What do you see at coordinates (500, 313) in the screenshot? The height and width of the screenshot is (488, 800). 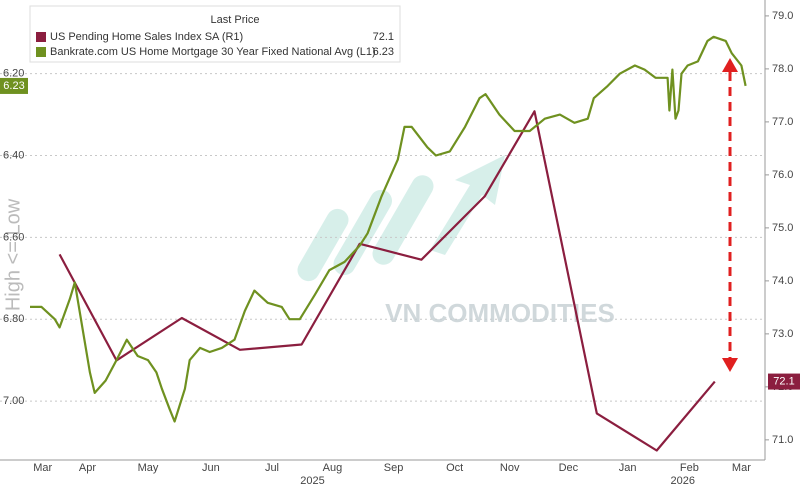 I see `watermark-text: VN COMMODITIES` at bounding box center [500, 313].